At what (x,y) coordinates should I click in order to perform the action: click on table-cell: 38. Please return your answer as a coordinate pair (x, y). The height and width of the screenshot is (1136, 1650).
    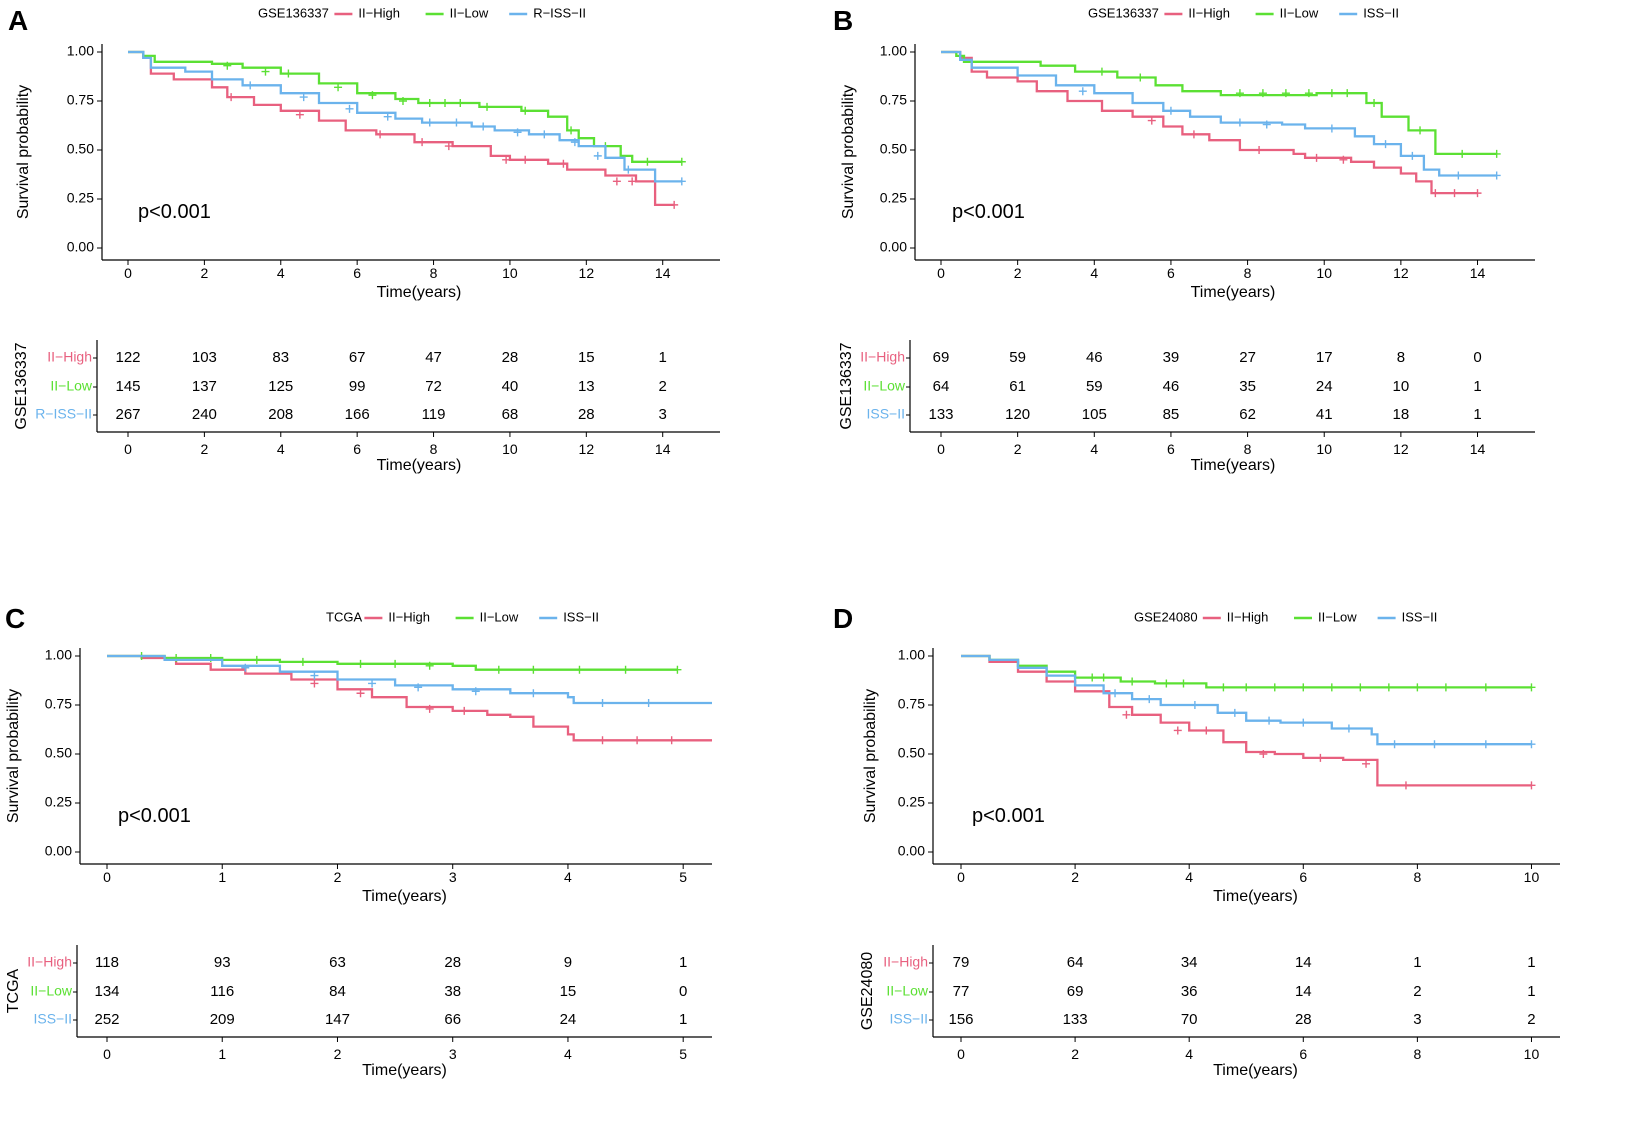
    Looking at the image, I should click on (452, 991).